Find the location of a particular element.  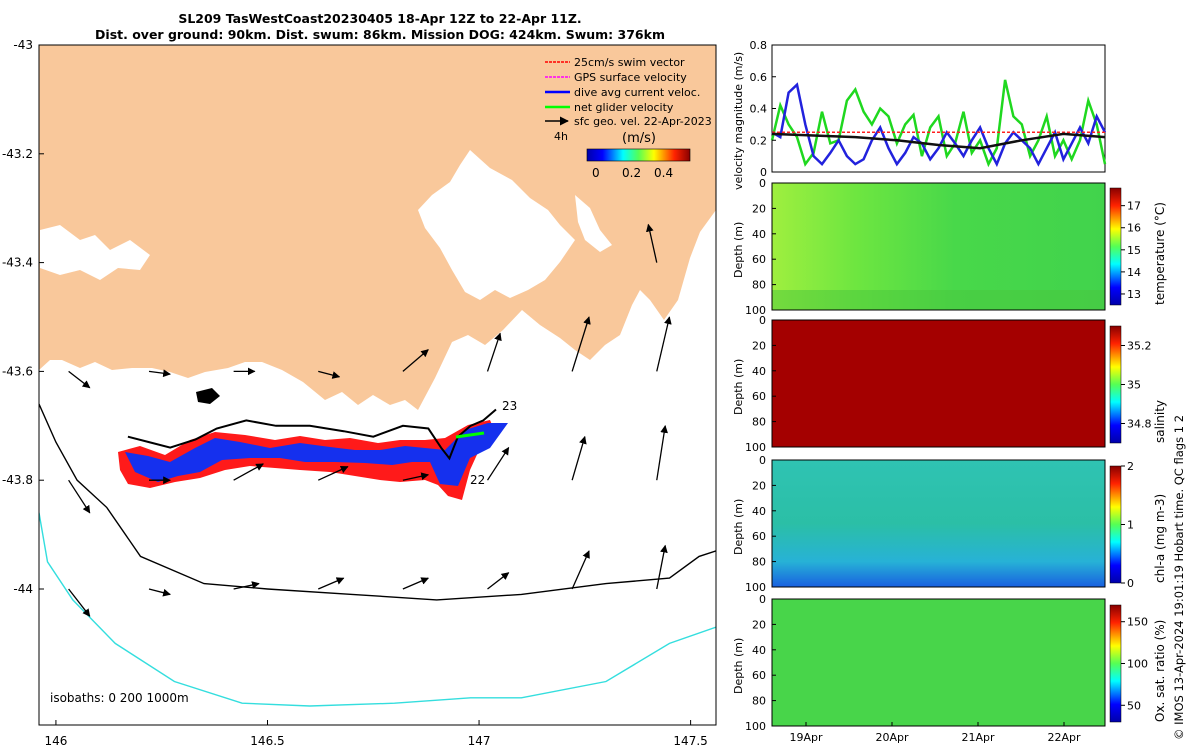

net-velocity-segment is located at coordinates (470, 435).